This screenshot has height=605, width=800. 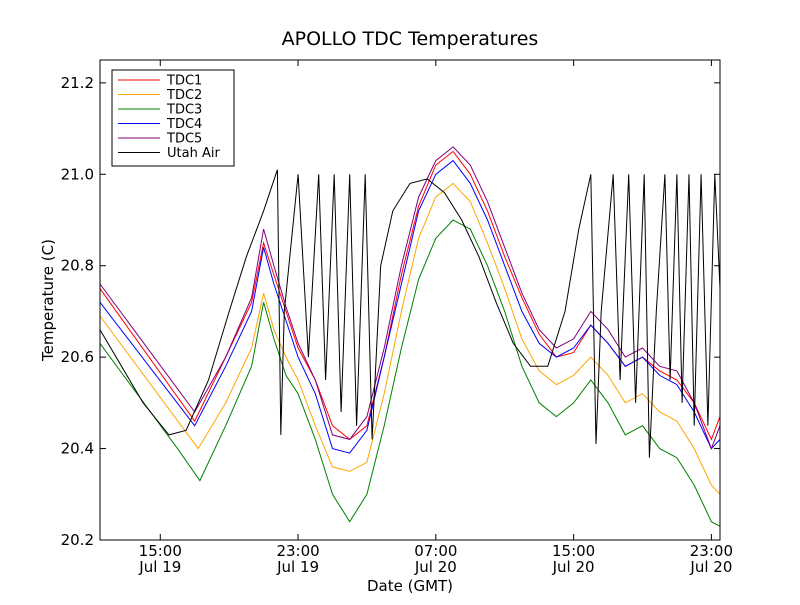 What do you see at coordinates (410, 586) in the screenshot?
I see `x-axis-label: Date (GMT)` at bounding box center [410, 586].